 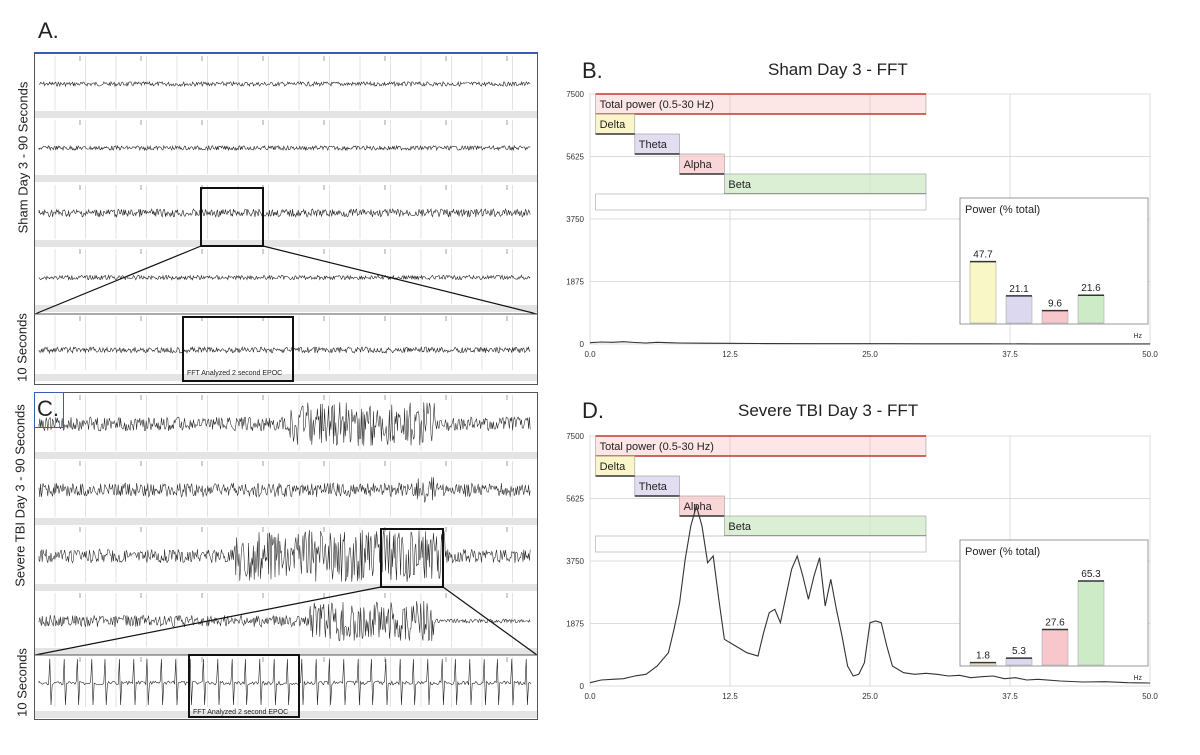 What do you see at coordinates (1055, 317) in the screenshot?
I see `sham-inset-bar-alpha` at bounding box center [1055, 317].